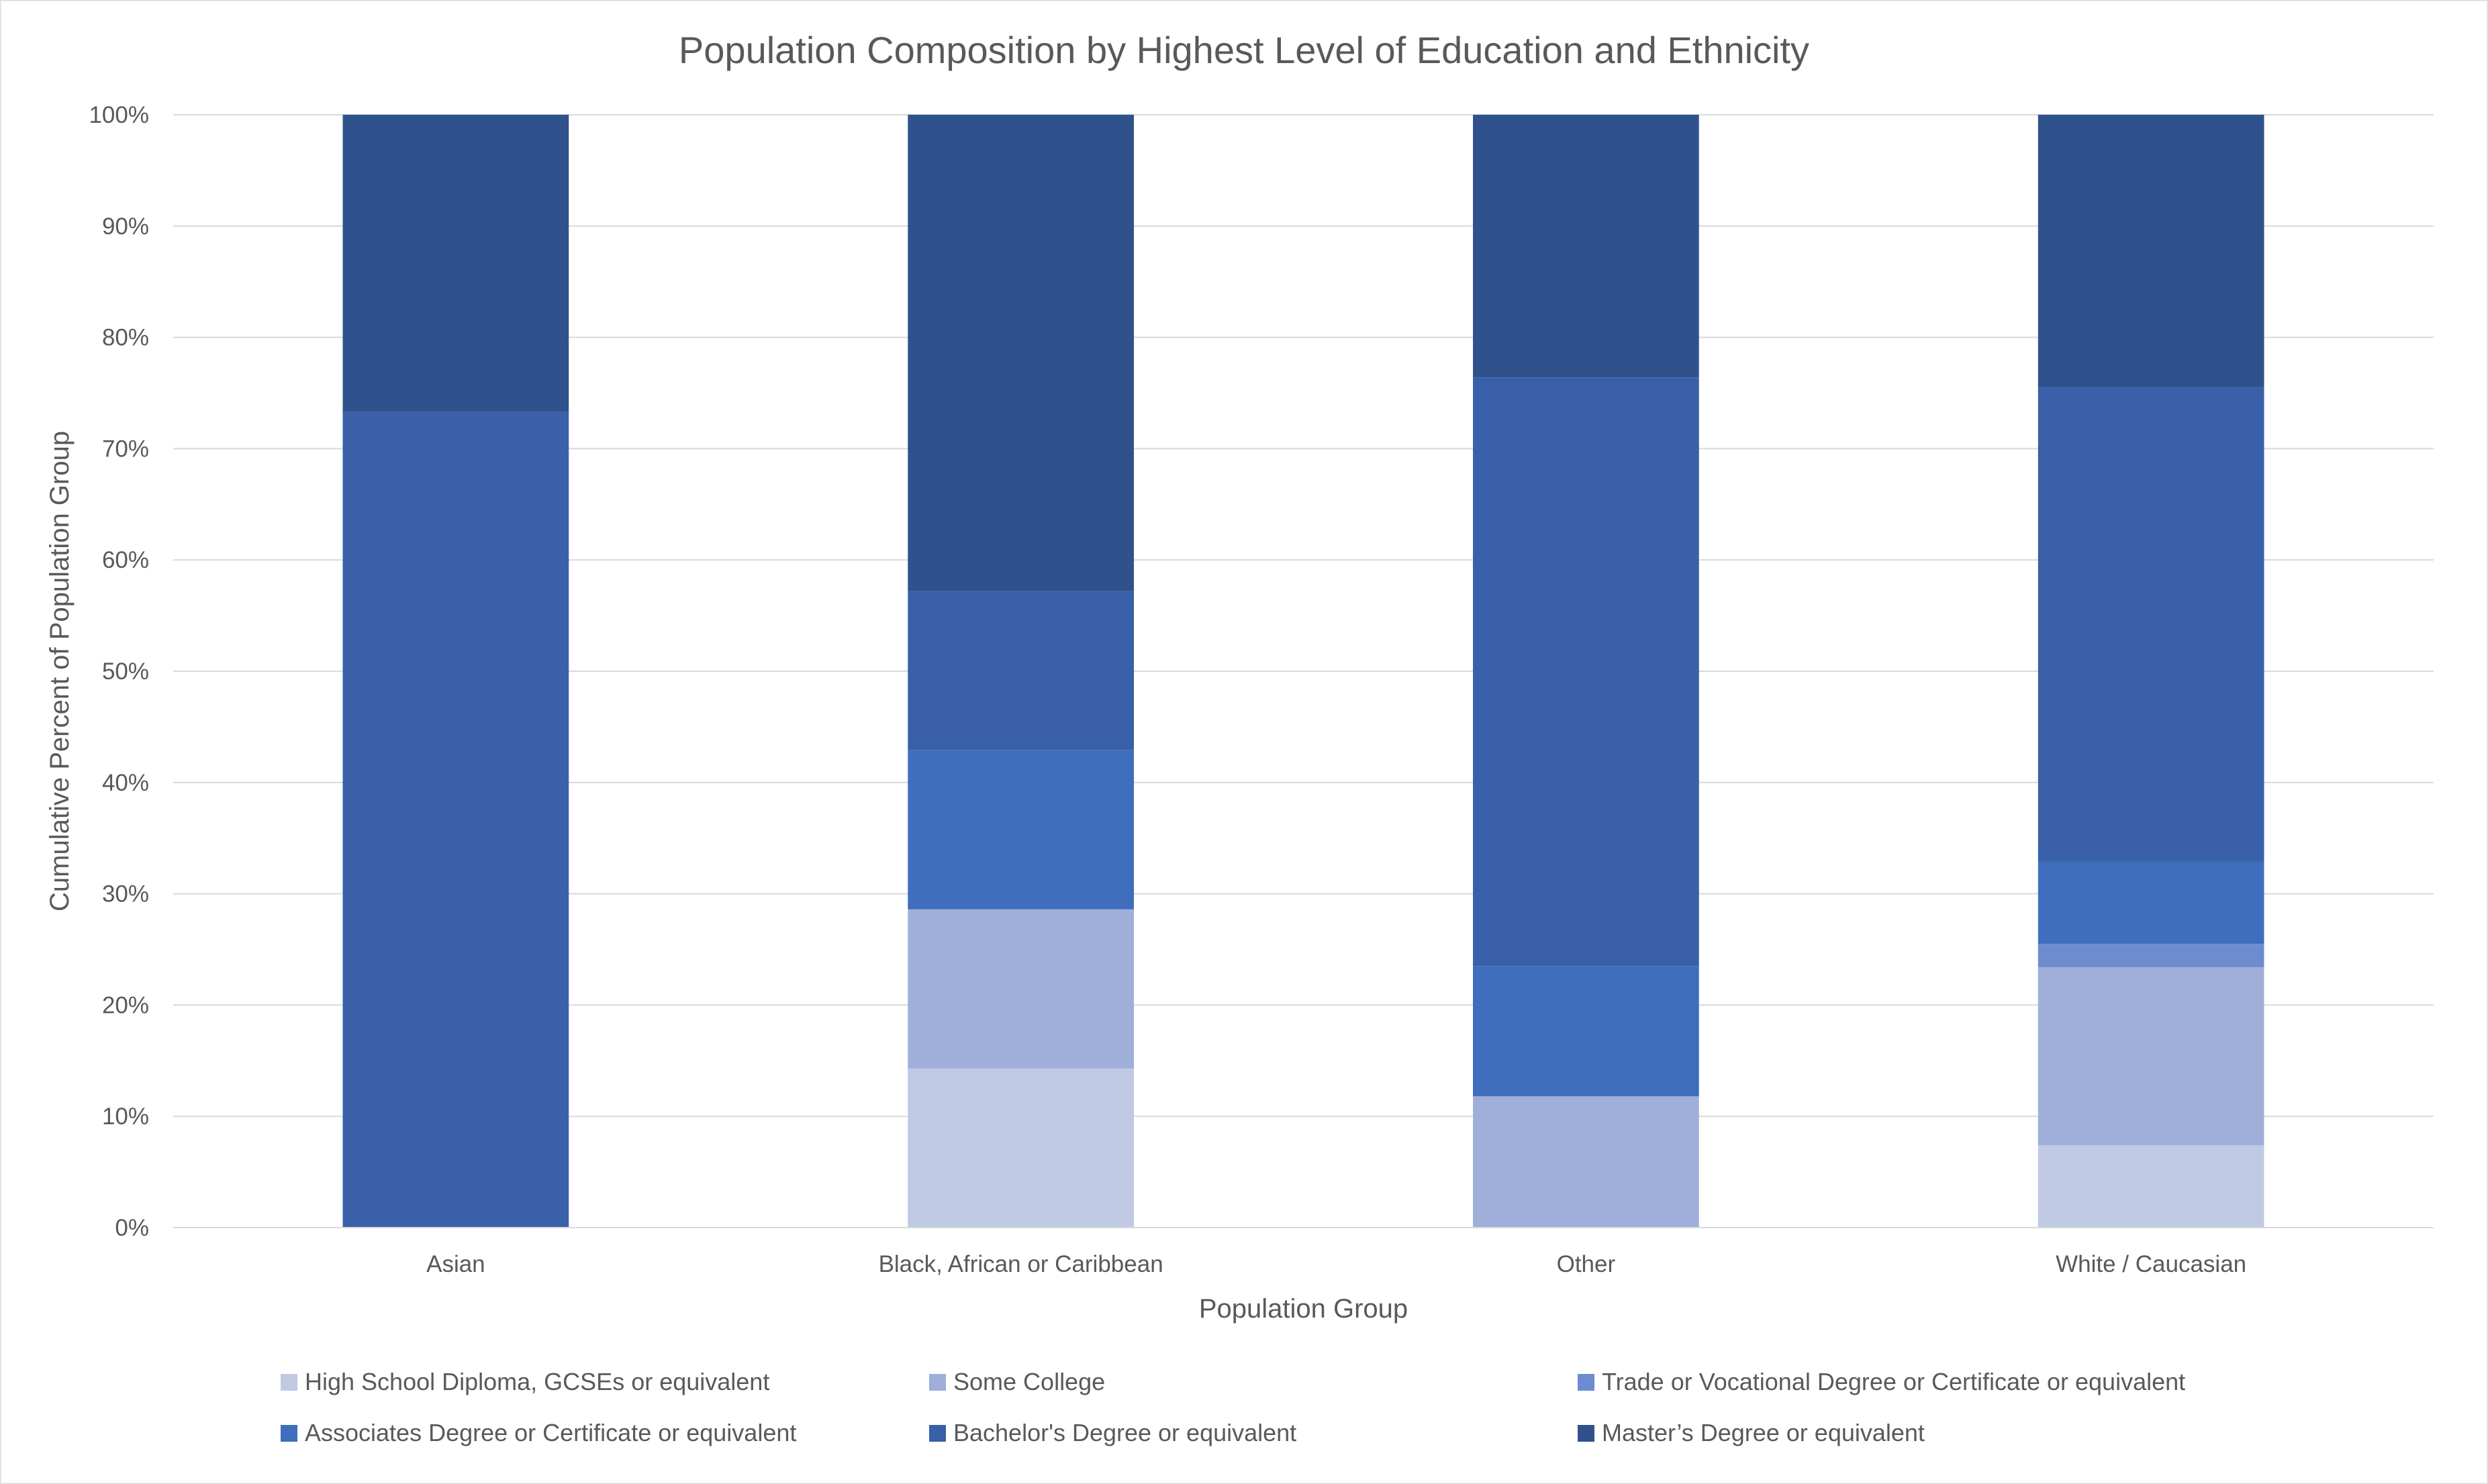 The height and width of the screenshot is (1484, 2488). What do you see at coordinates (537, 1382) in the screenshot?
I see `legend-label: High School Diploma, GCSEs or equivalent` at bounding box center [537, 1382].